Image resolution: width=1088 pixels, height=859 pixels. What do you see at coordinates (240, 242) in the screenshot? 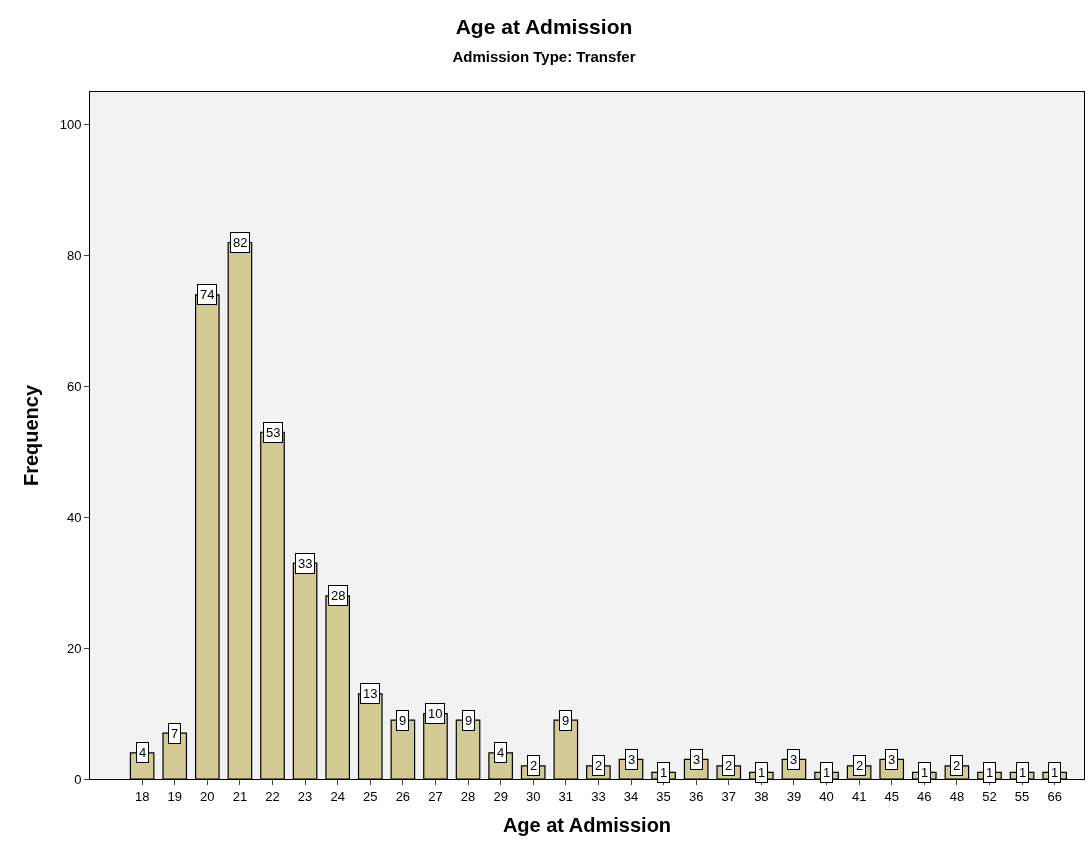
I see `data-label: 82` at bounding box center [240, 242].